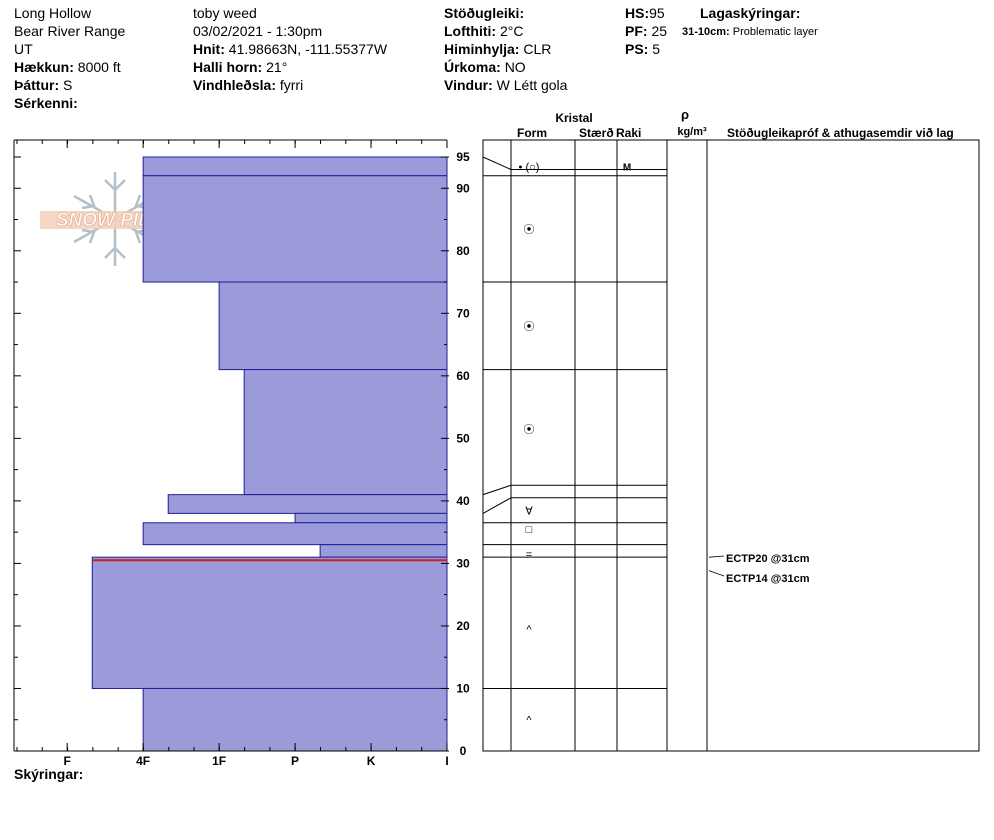  I want to click on depth-tick-label: 0, so click(463, 751).